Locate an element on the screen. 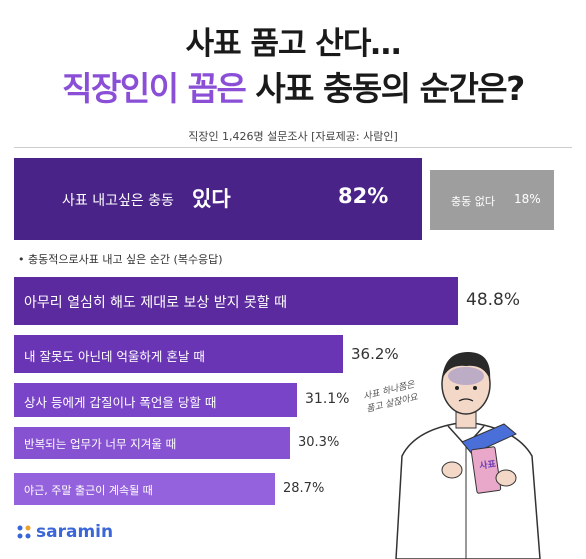  divider is located at coordinates (293, 147).